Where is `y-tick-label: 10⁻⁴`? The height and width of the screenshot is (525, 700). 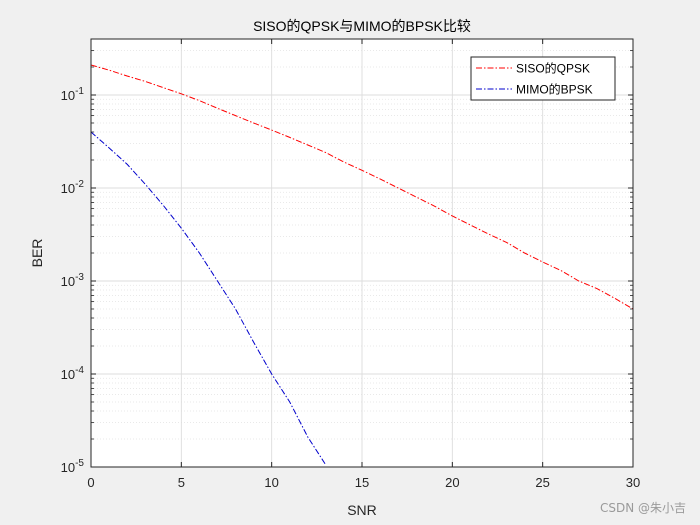
y-tick-label: 10⁻⁴ is located at coordinates (73, 373).